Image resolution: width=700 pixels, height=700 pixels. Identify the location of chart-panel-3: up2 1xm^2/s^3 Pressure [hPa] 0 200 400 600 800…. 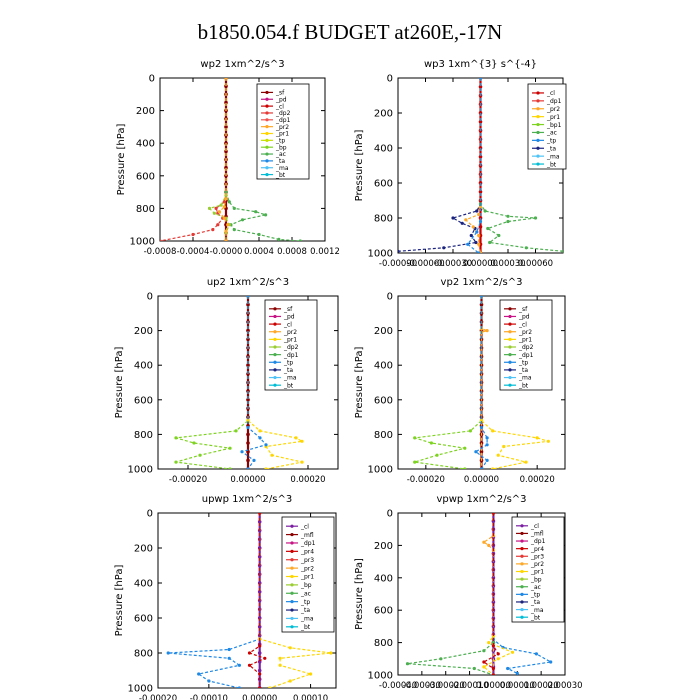
(226, 381).